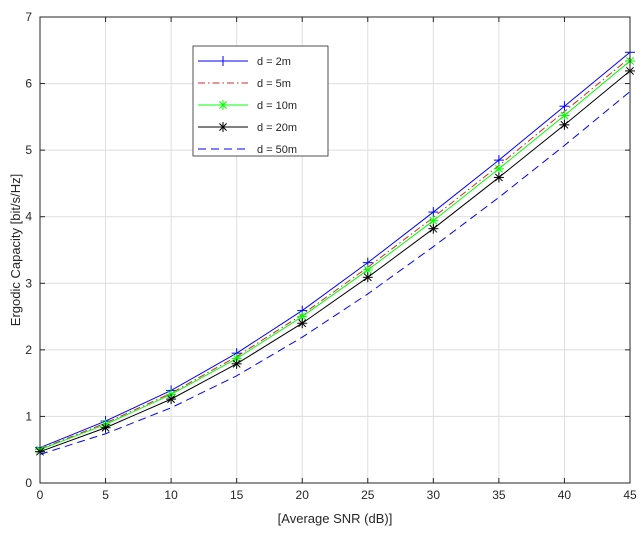 This screenshot has height=533, width=644. Describe the element at coordinates (105, 495) in the screenshot. I see `x-tick-label: 5` at that location.